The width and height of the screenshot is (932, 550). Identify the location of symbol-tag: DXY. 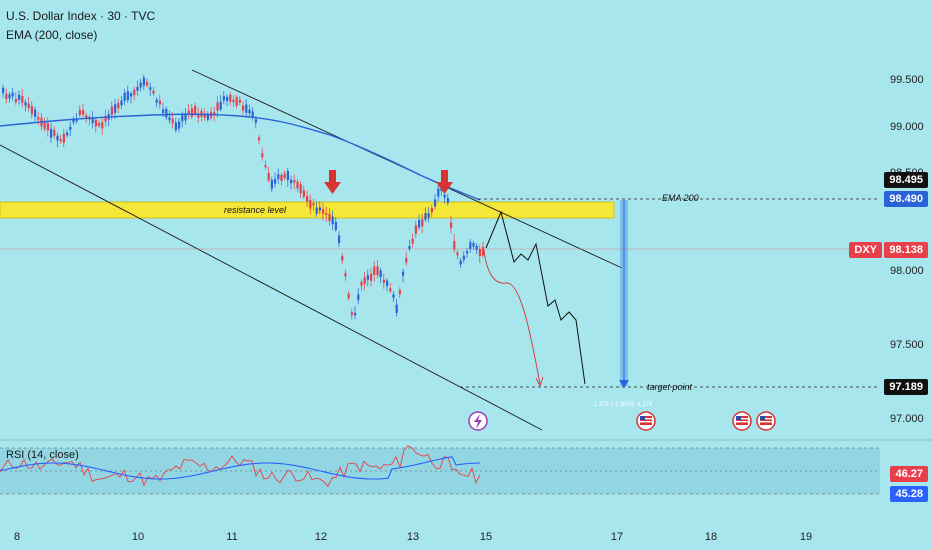
(865, 250).